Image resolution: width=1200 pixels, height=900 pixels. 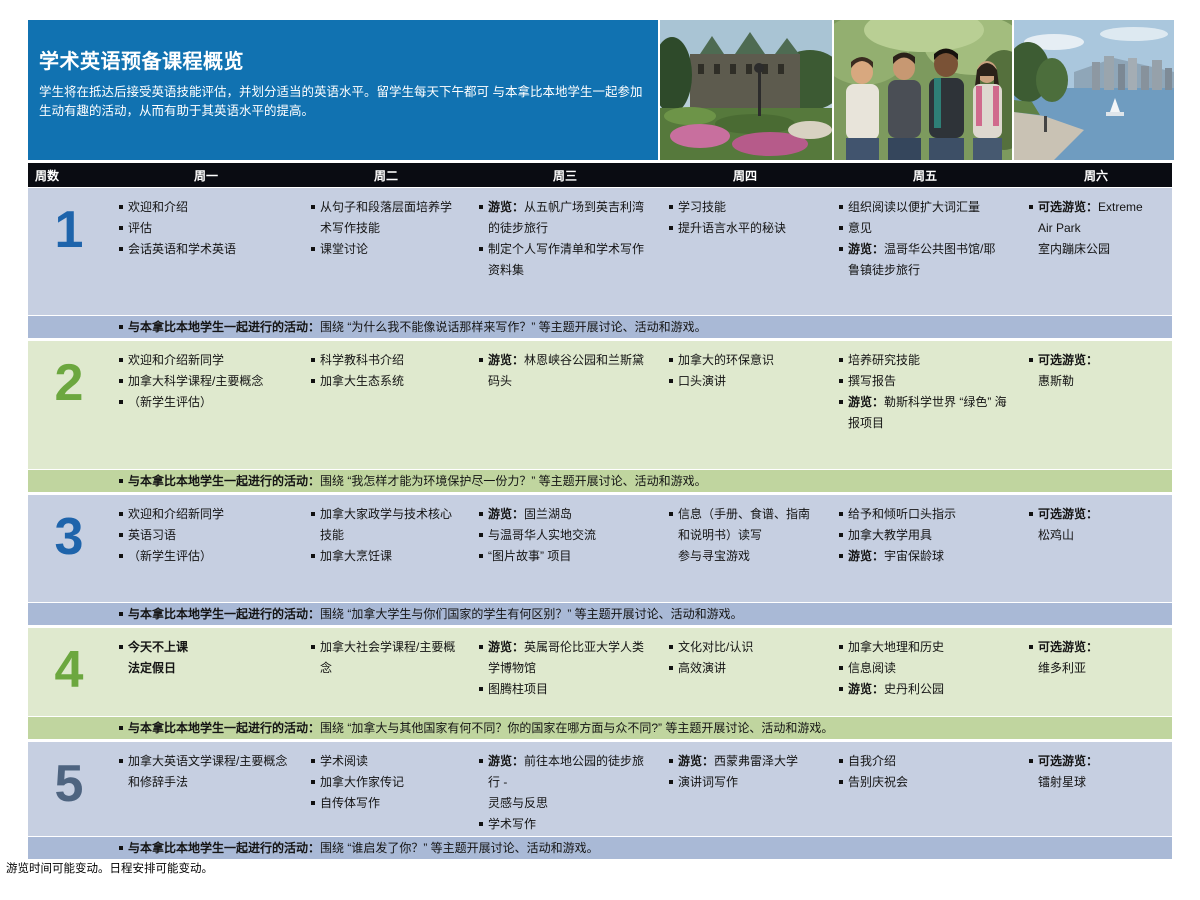 What do you see at coordinates (924, 175) in the screenshot?
I see `column-header-5: 周五` at bounding box center [924, 175].